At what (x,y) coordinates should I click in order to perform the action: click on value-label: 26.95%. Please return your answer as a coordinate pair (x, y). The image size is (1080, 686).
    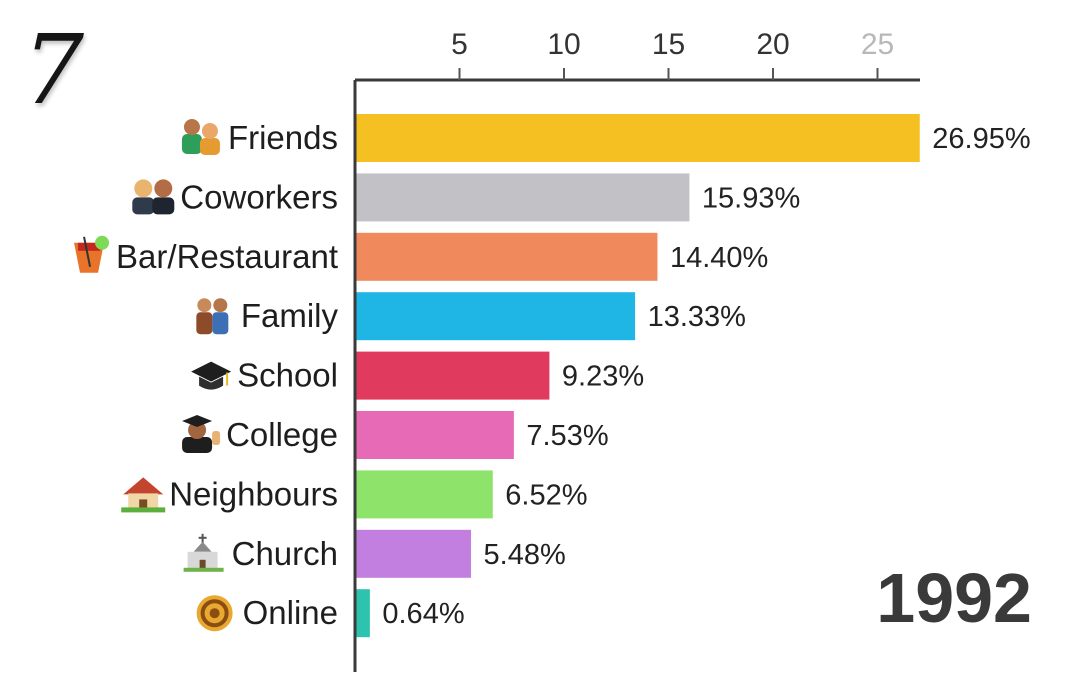
    Looking at the image, I should click on (981, 139).